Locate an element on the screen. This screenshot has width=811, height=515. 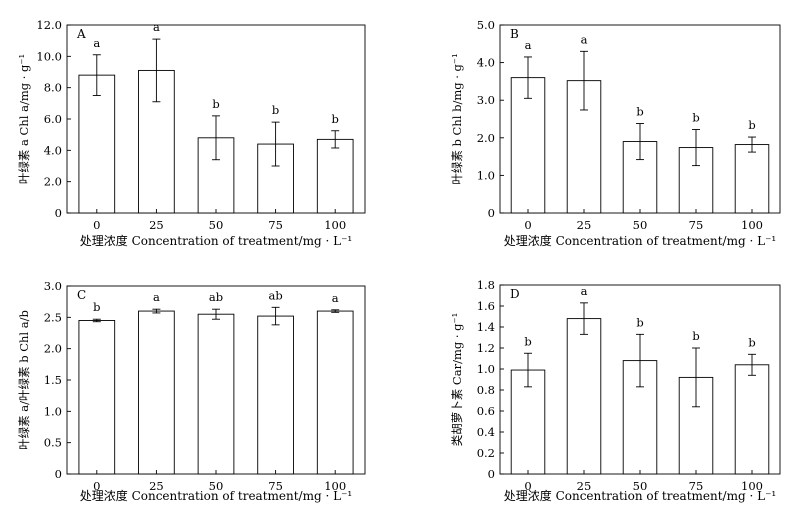
y-axis-title: 叶绿素 b Chl b/mg · g⁻¹ is located at coordinates (457, 118).